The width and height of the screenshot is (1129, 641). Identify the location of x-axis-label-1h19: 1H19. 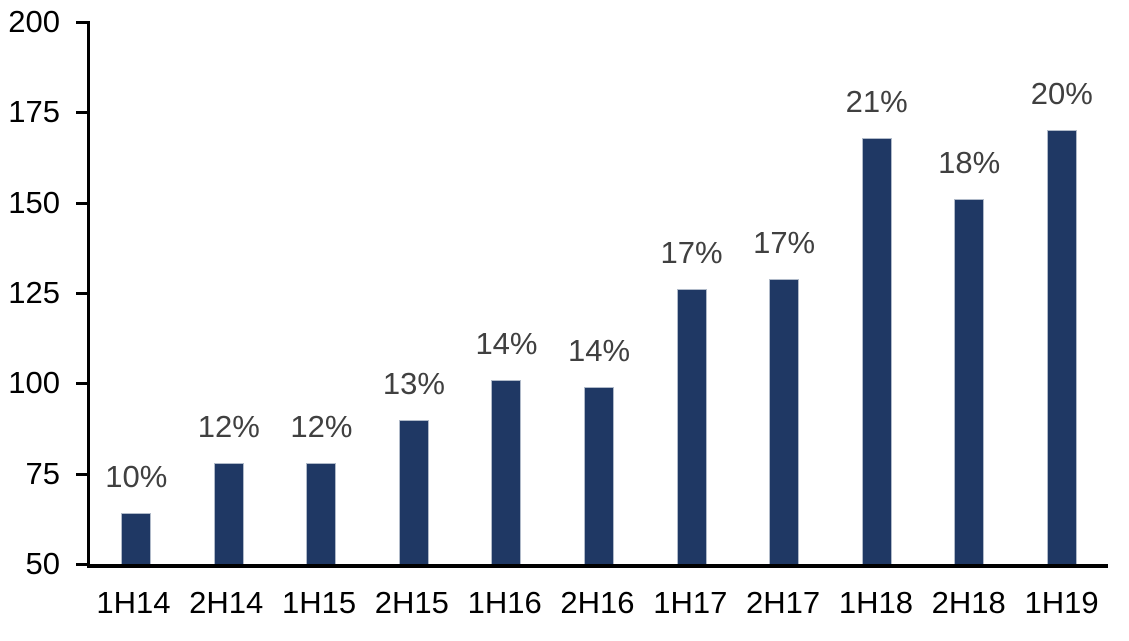
(1061, 602).